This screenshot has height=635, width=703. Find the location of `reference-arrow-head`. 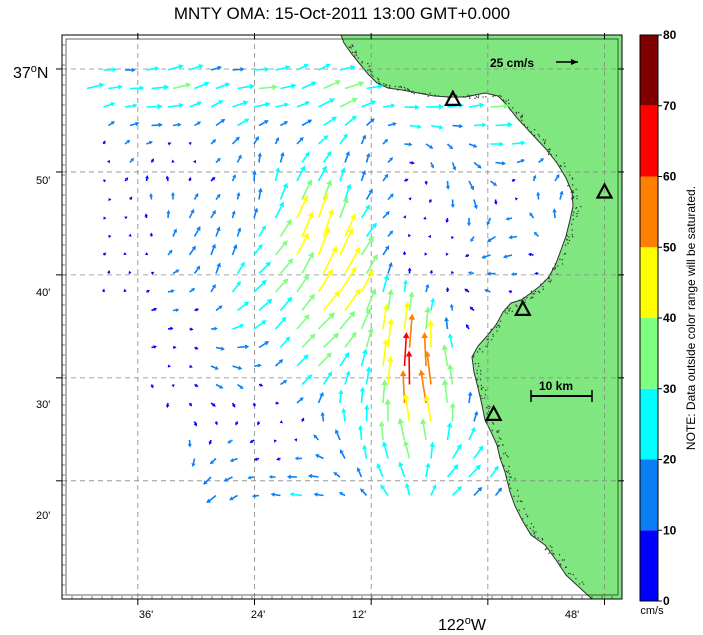

reference-arrow-head is located at coordinates (574, 62).